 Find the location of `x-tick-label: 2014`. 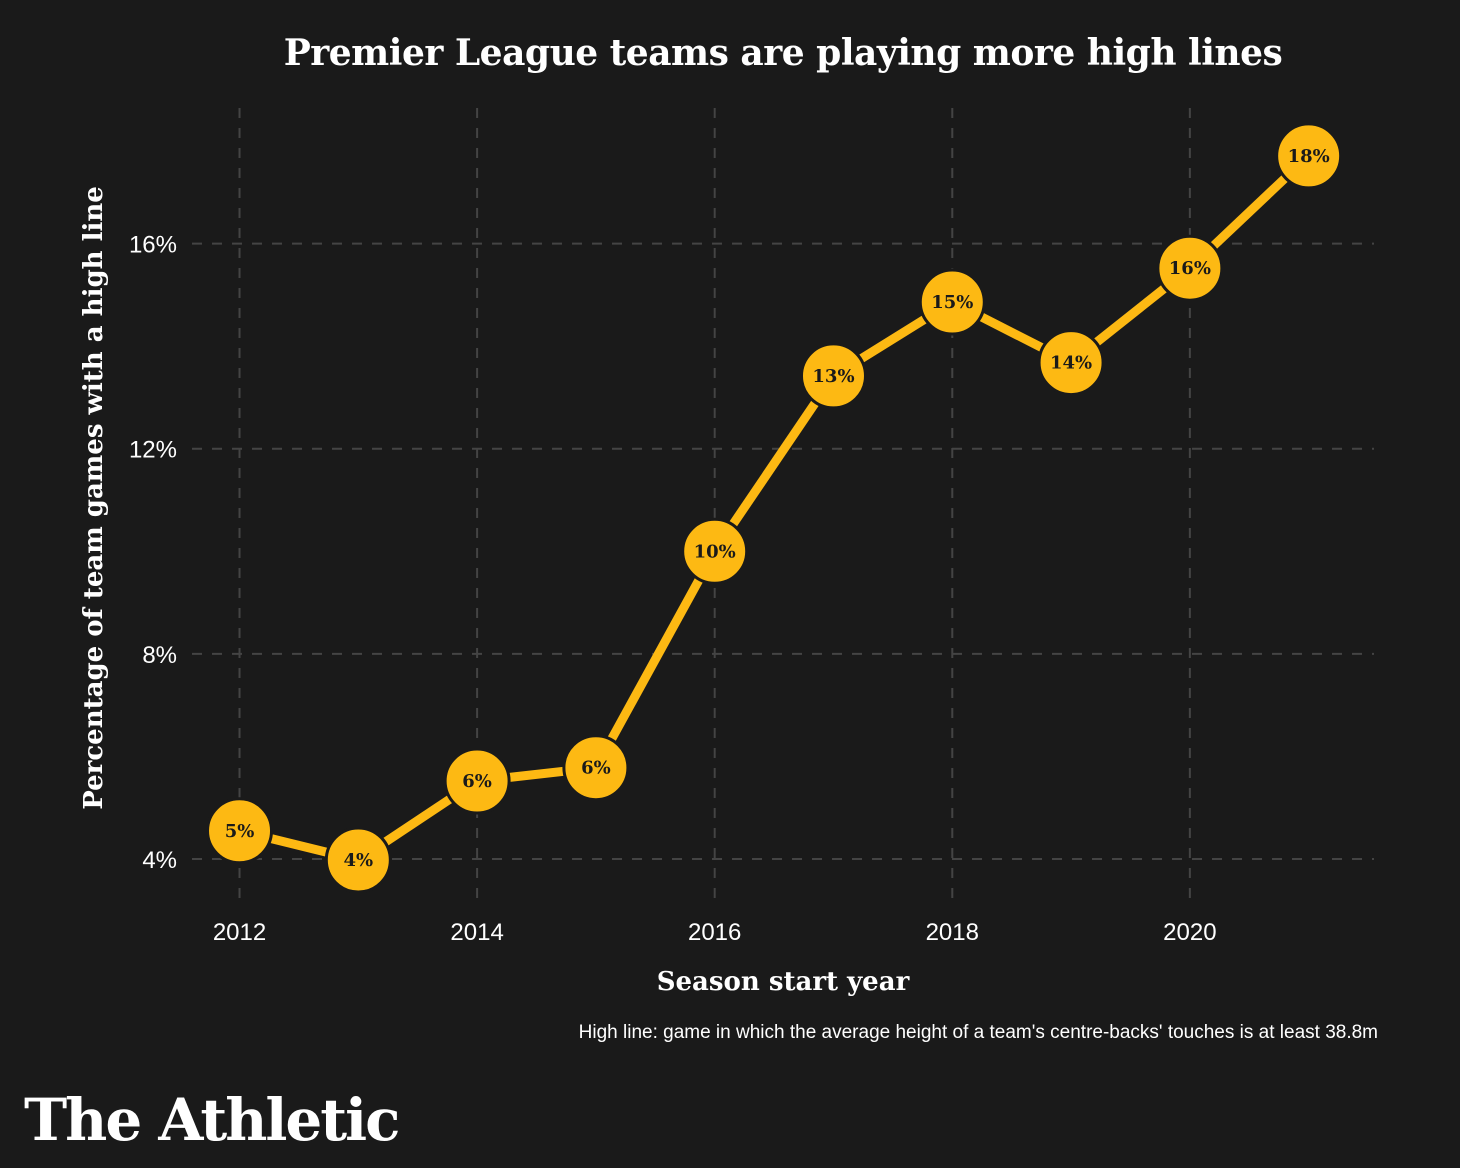

x-tick-label: 2014 is located at coordinates (476, 932).